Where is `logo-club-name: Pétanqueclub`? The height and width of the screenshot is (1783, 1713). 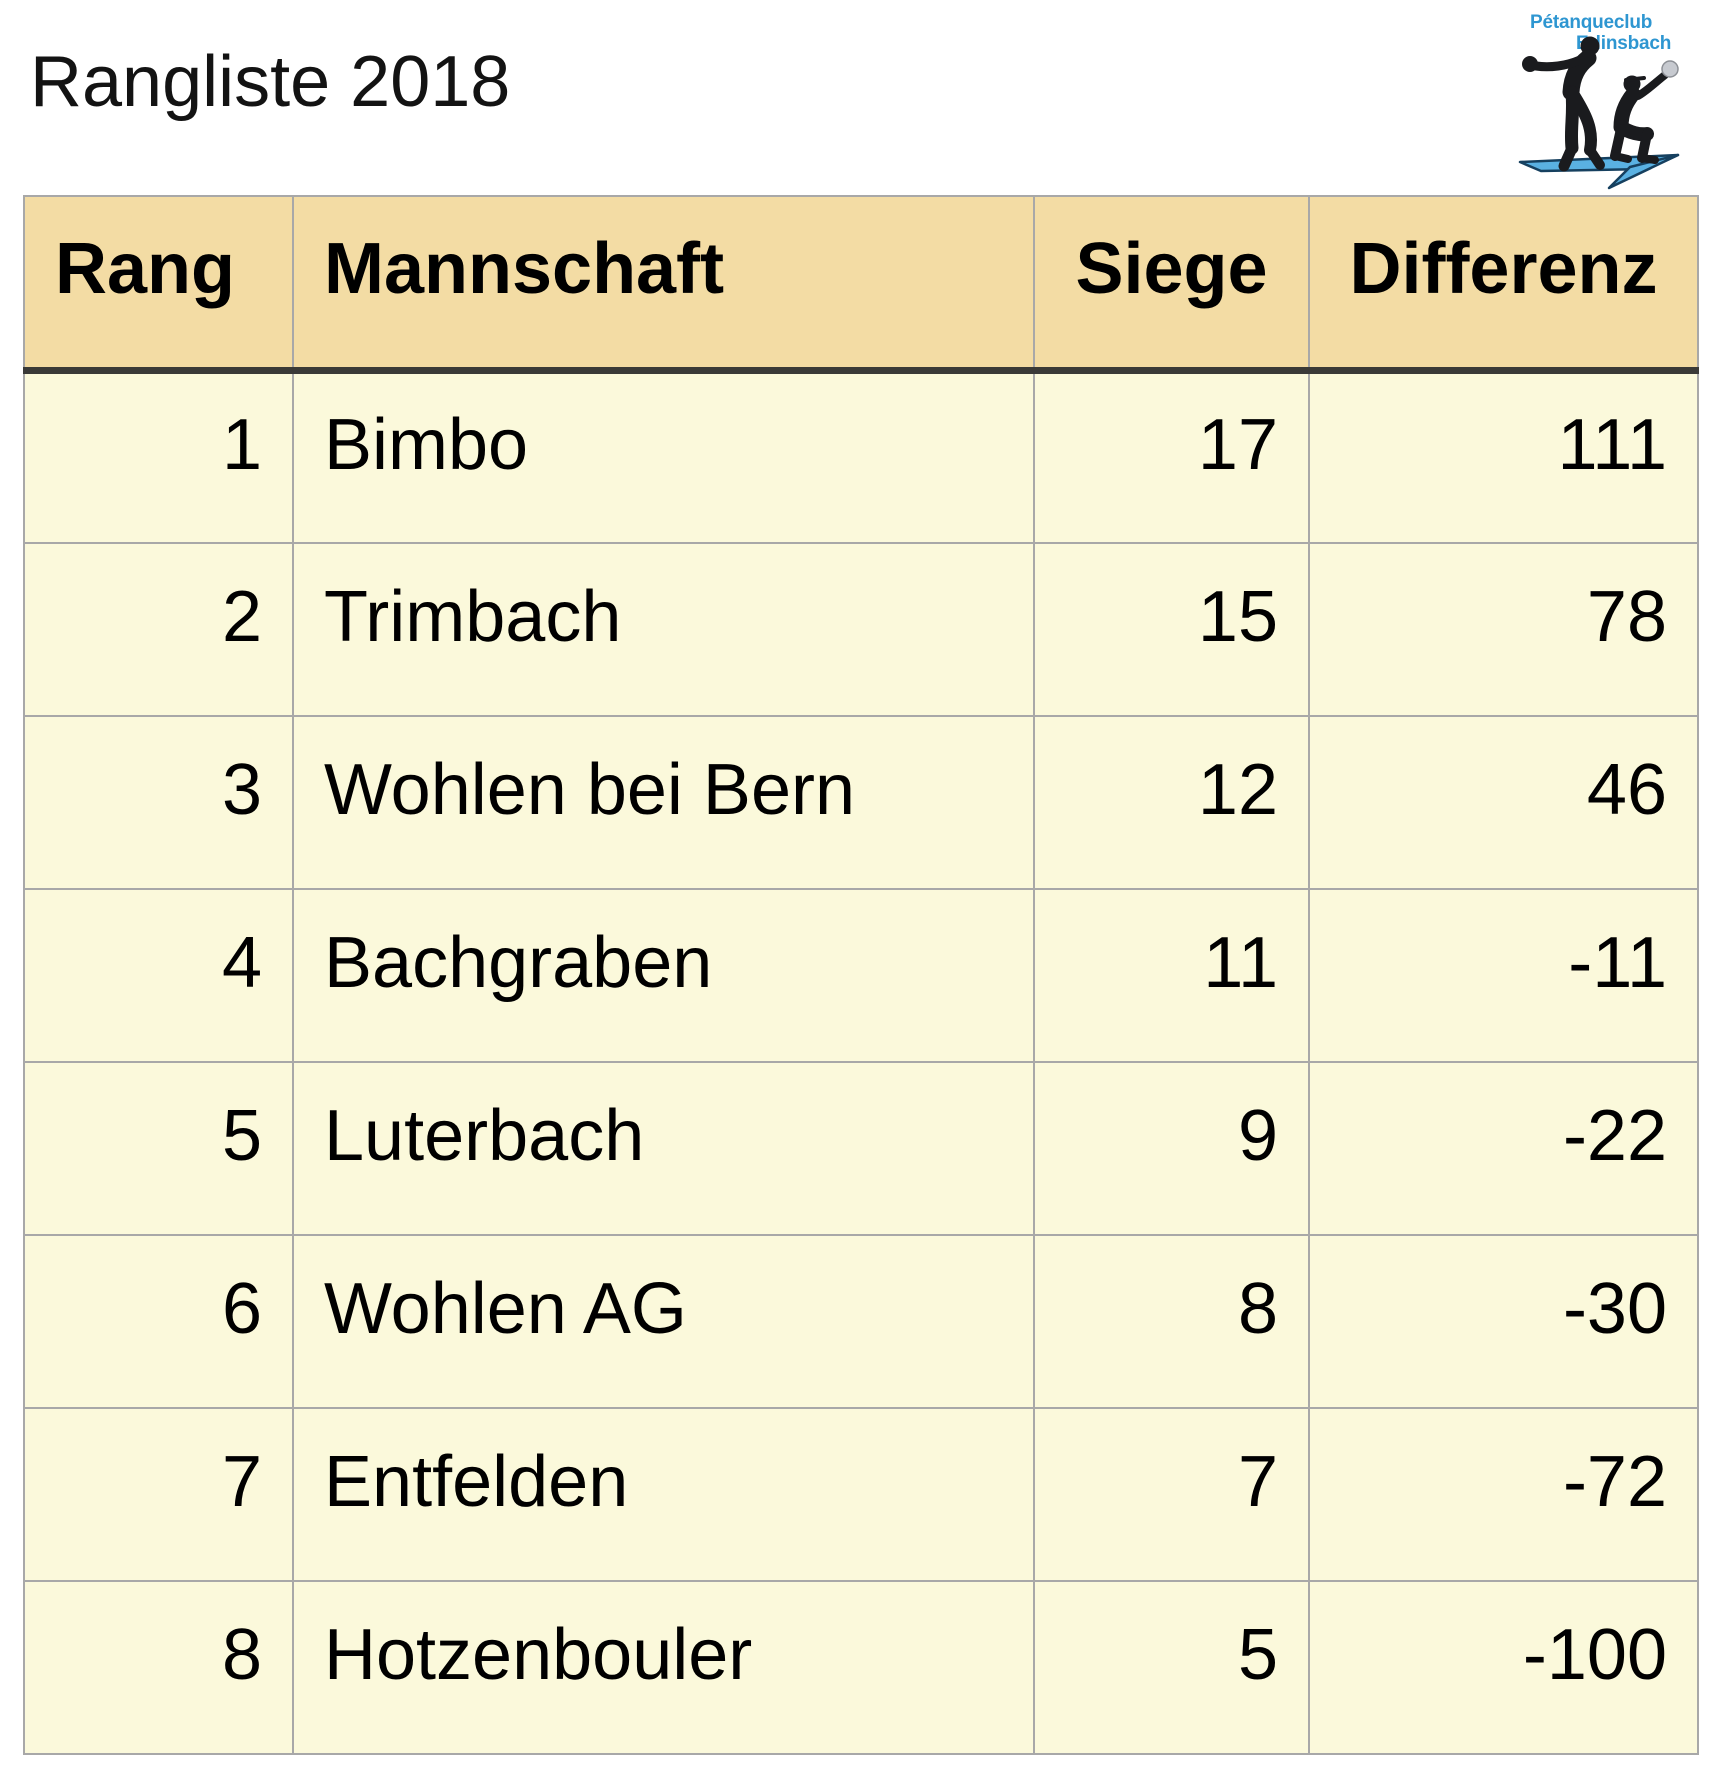 logo-club-name: Pétanqueclub is located at coordinates (1591, 22).